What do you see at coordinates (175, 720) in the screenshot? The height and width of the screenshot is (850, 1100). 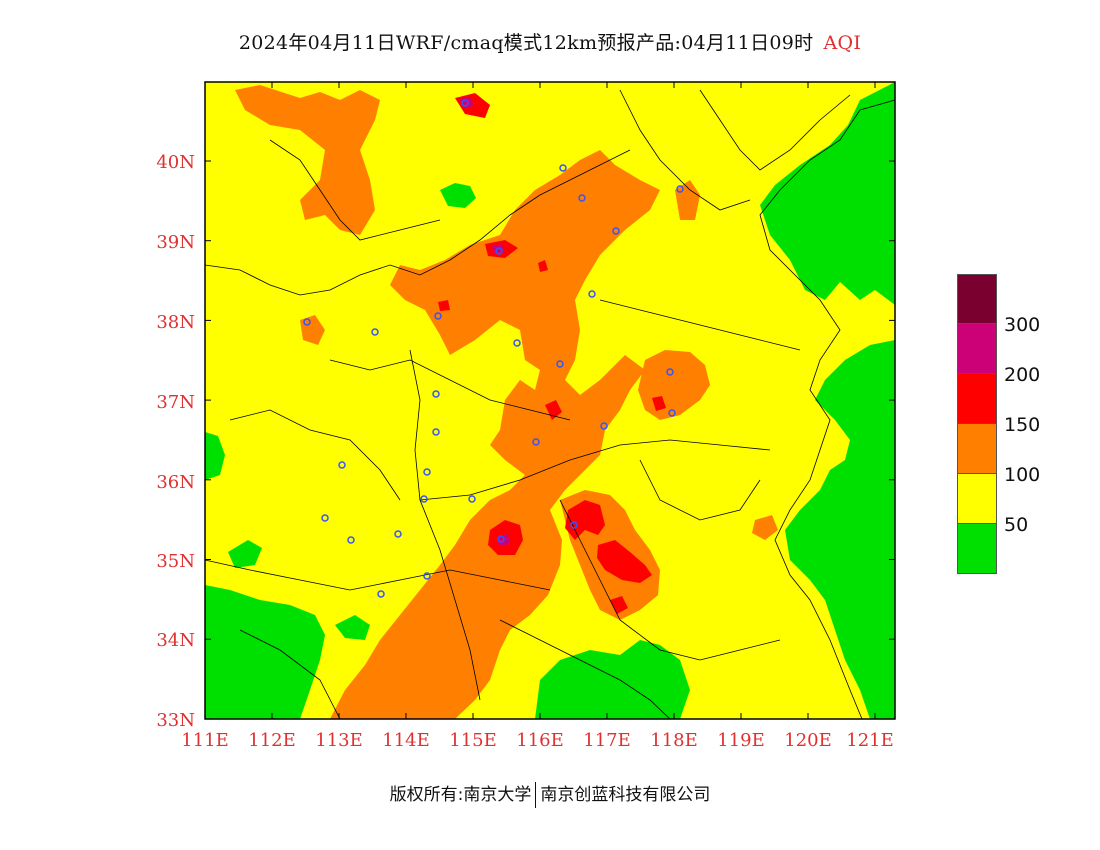 I see `lat-label: 33N` at bounding box center [175, 720].